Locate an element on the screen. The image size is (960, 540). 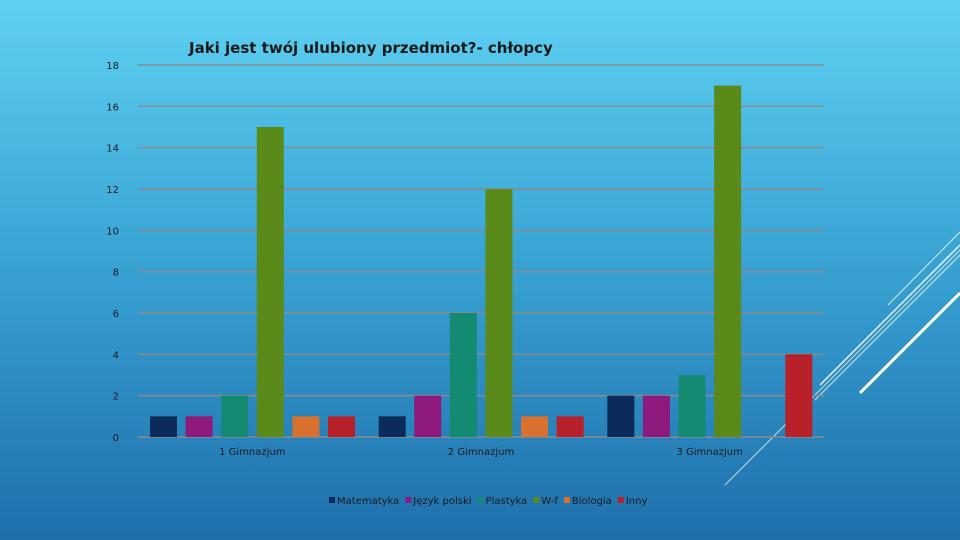
legend-label: Biologia is located at coordinates (592, 501).